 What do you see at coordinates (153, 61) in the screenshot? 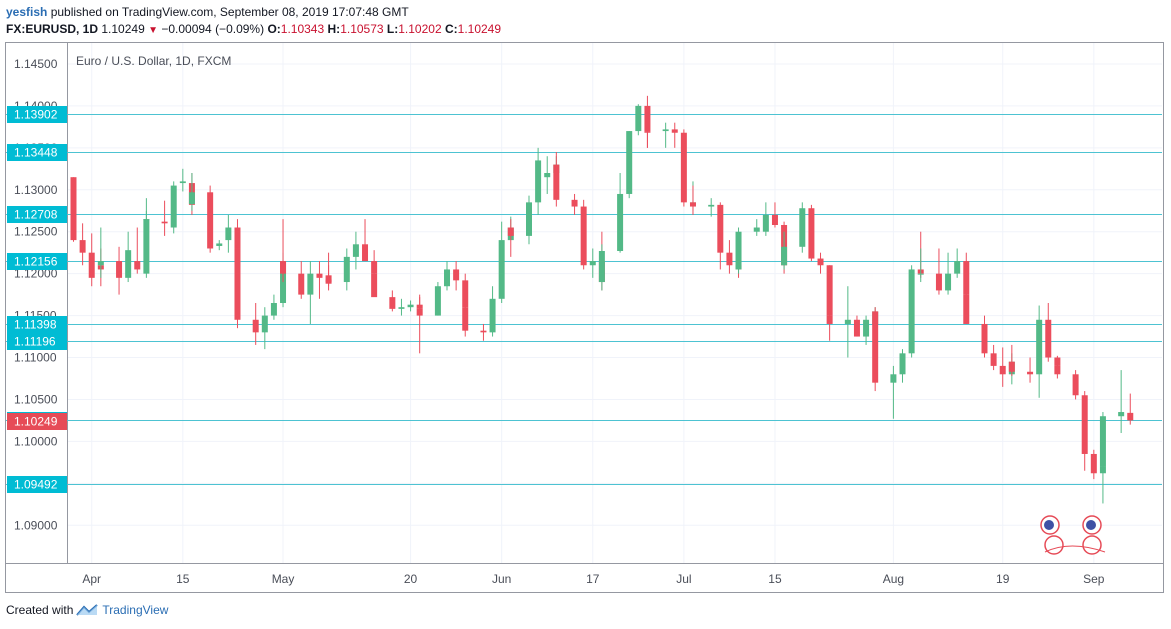
I see `chart-title: Euro / U.S. Dollar, 1D, FXCM` at bounding box center [153, 61].